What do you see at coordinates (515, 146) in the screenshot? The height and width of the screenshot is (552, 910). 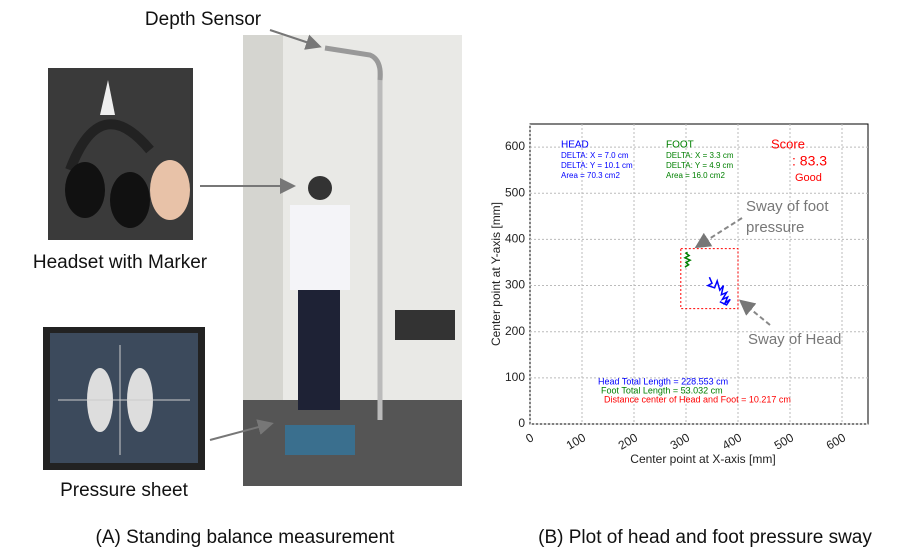 I see `y-tick-label: 600` at bounding box center [515, 146].